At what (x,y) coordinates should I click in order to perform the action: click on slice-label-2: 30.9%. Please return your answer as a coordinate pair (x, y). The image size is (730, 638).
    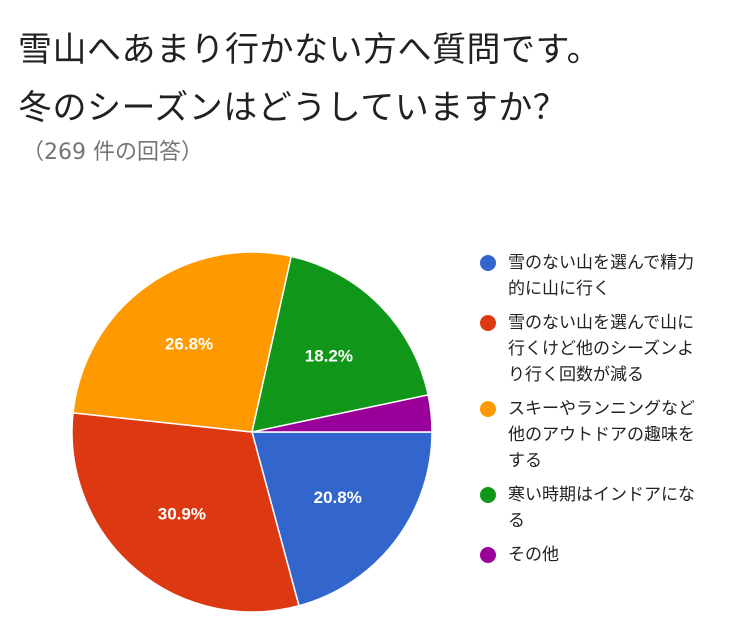
    Looking at the image, I should click on (182, 514).